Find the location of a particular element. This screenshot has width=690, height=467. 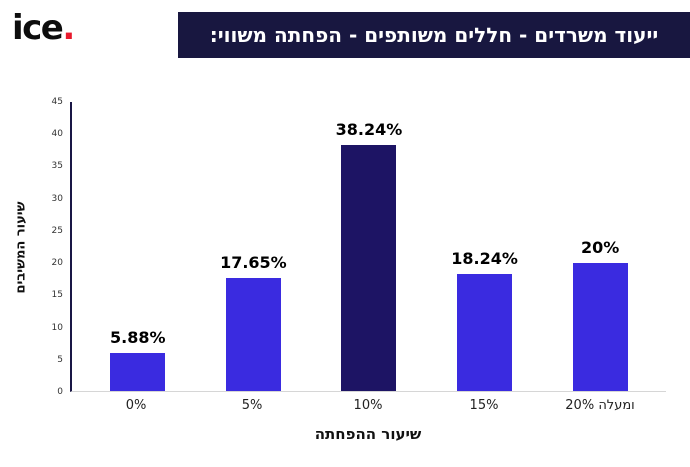

bar-slot: 17.65% is located at coordinates (254, 246).